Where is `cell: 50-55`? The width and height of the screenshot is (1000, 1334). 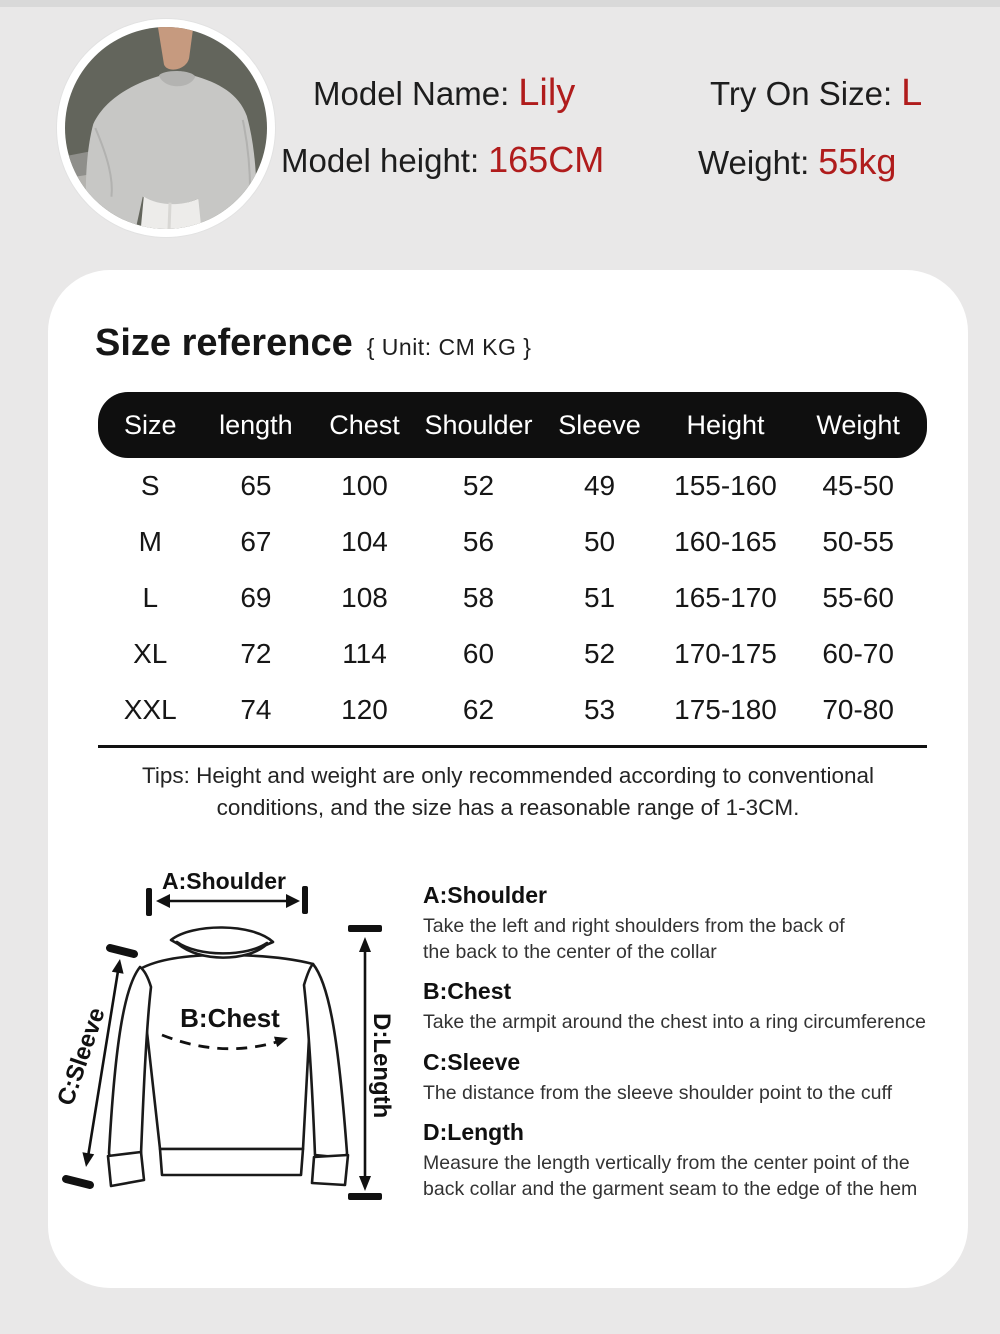 cell: 50-55 is located at coordinates (858, 541).